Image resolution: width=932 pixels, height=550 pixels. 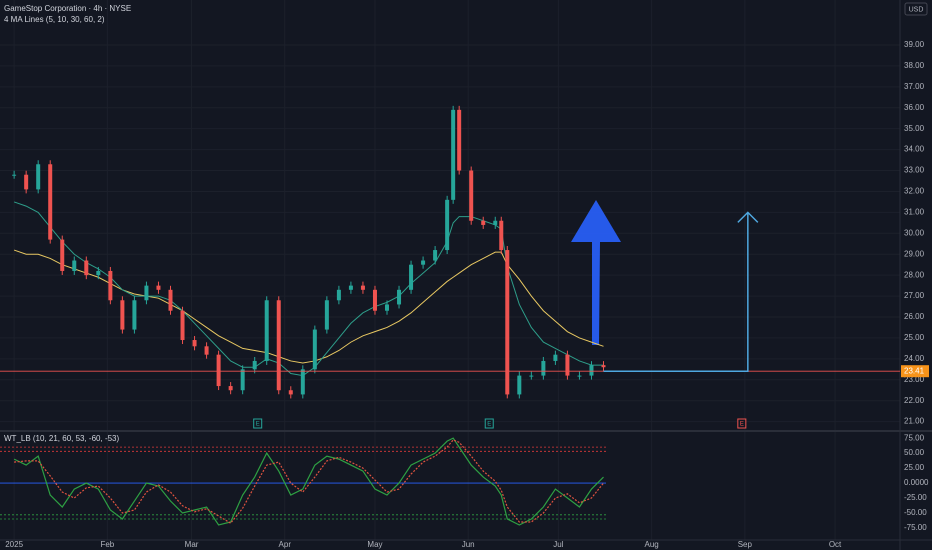 I want to click on x-tick-label: 2025, so click(x=14, y=544).